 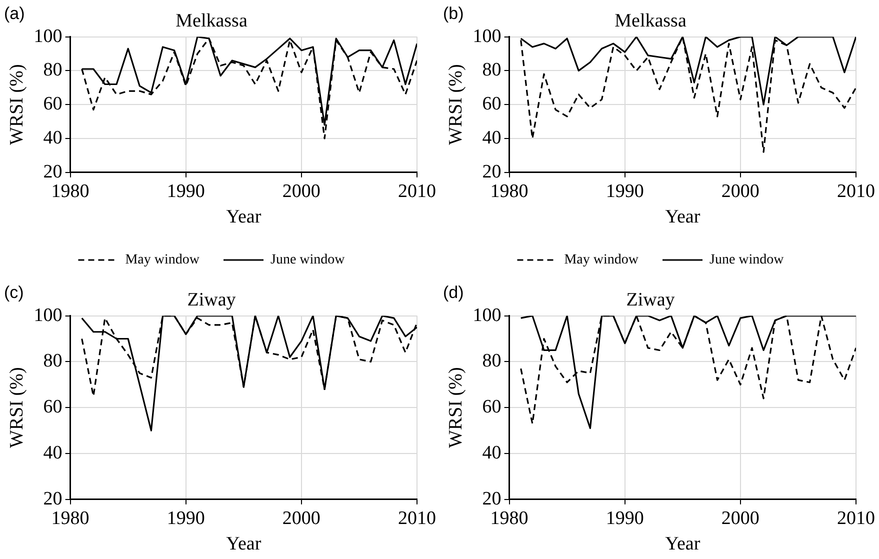 What do you see at coordinates (453, 14) in the screenshot?
I see `text: (b)` at bounding box center [453, 14].